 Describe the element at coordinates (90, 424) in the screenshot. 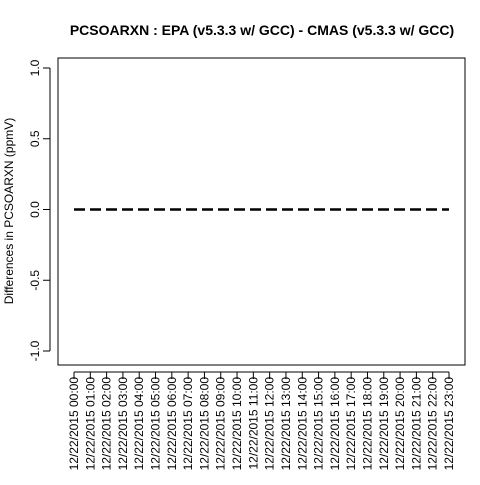

I see `x-tick-label: 12/22/2015 01:00` at that location.